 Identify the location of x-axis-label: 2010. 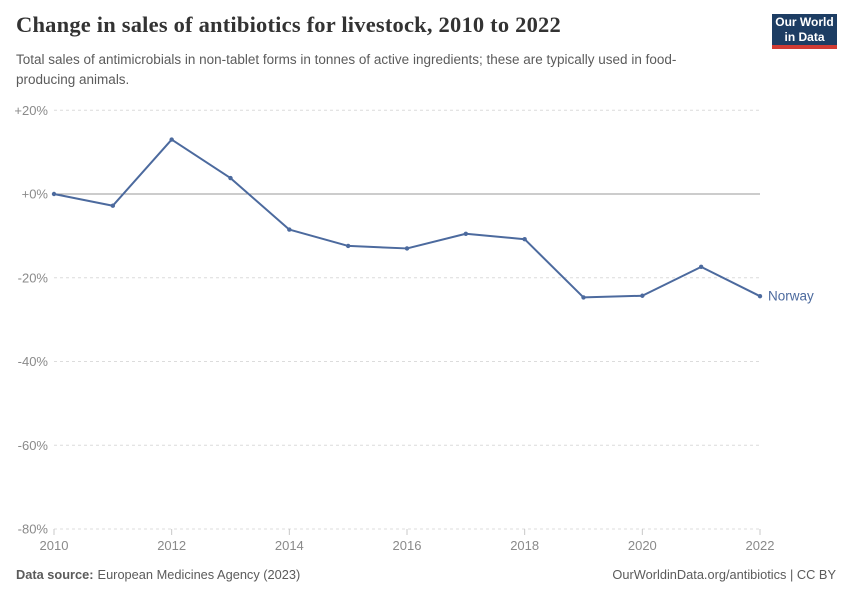
(54, 545).